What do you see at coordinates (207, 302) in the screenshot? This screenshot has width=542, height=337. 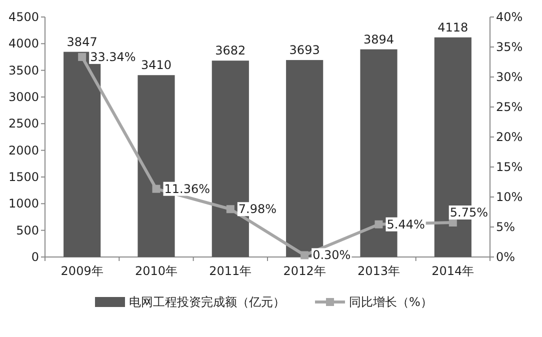 I see `legend-label: 电网工程投资完成额（亿元）` at bounding box center [207, 302].